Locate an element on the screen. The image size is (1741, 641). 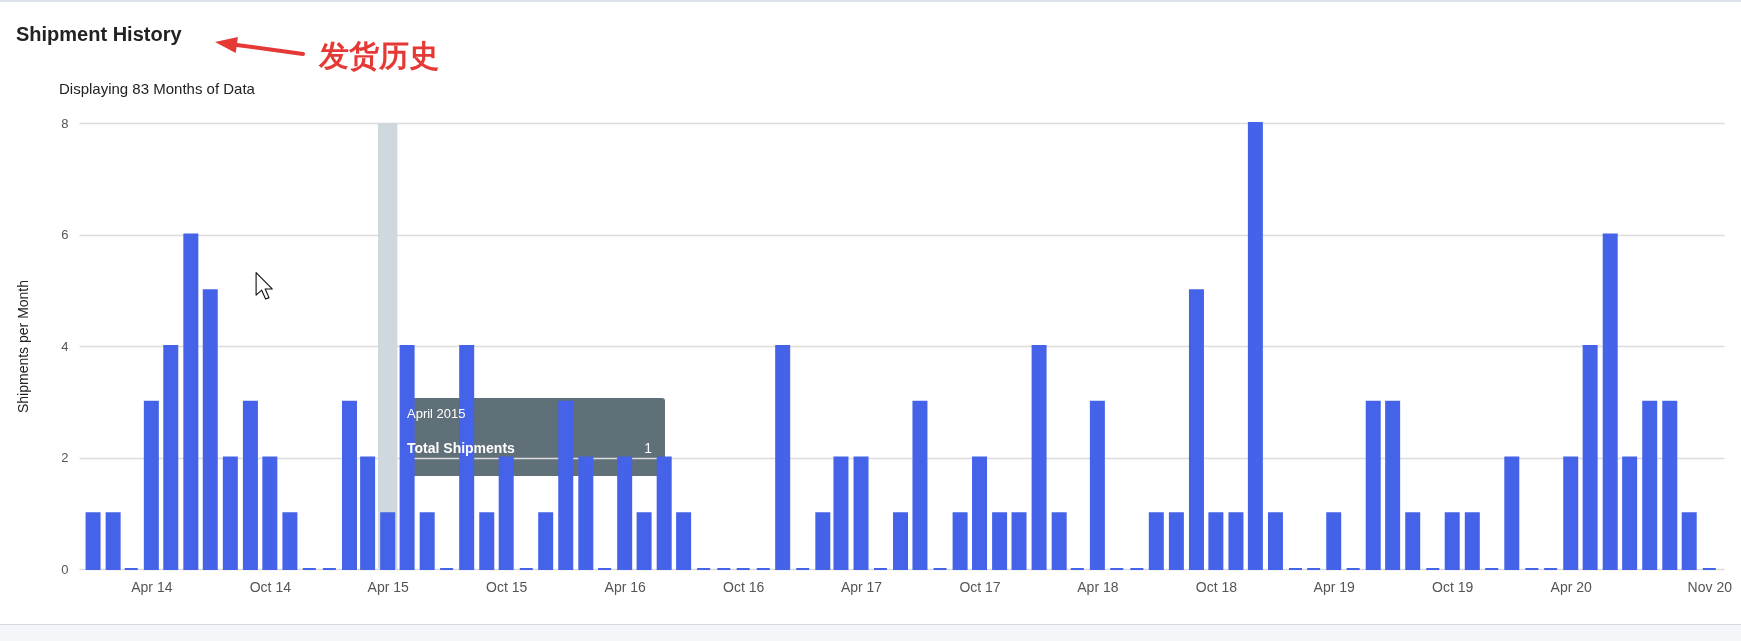
x-tick-label: Oct 18 is located at coordinates (1216, 586).